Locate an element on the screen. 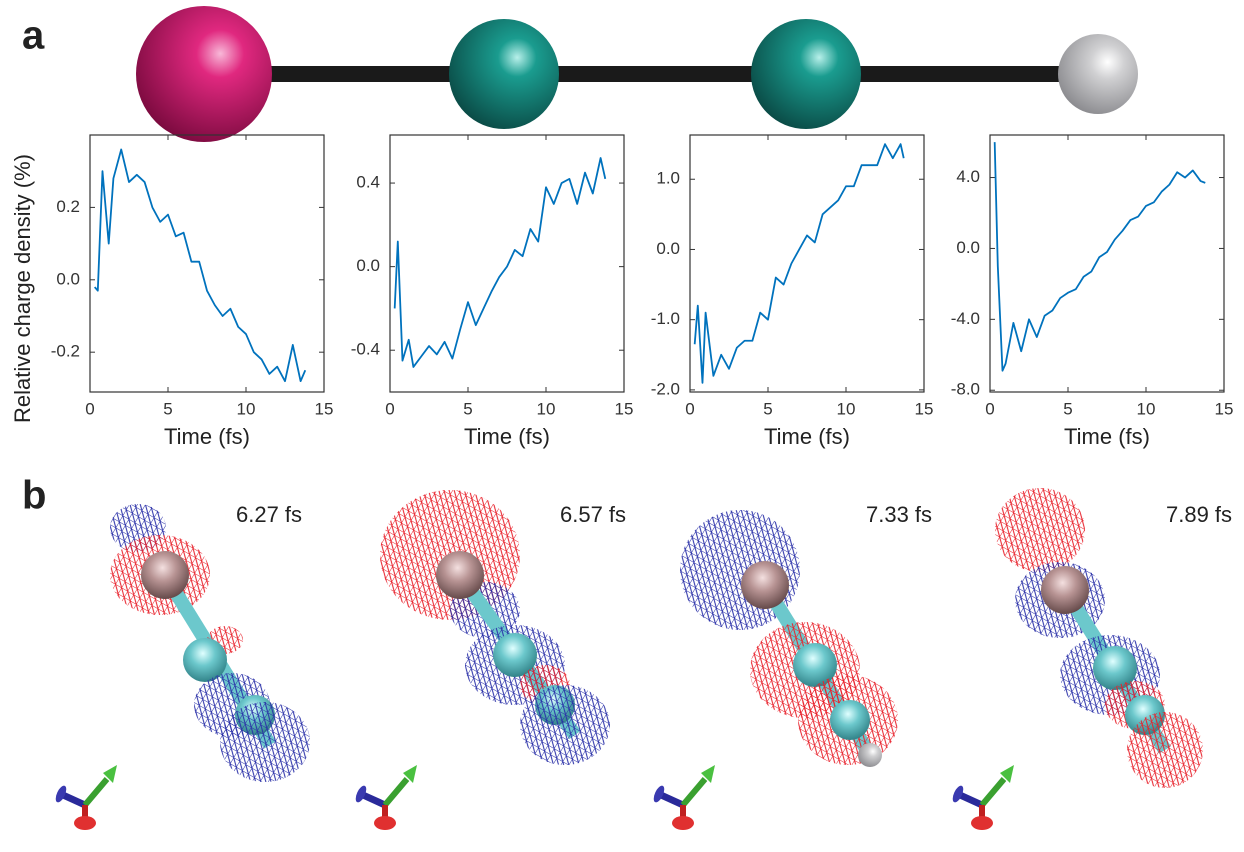 This screenshot has width=1244, height=852. panel-label: b is located at coordinates (34, 496).